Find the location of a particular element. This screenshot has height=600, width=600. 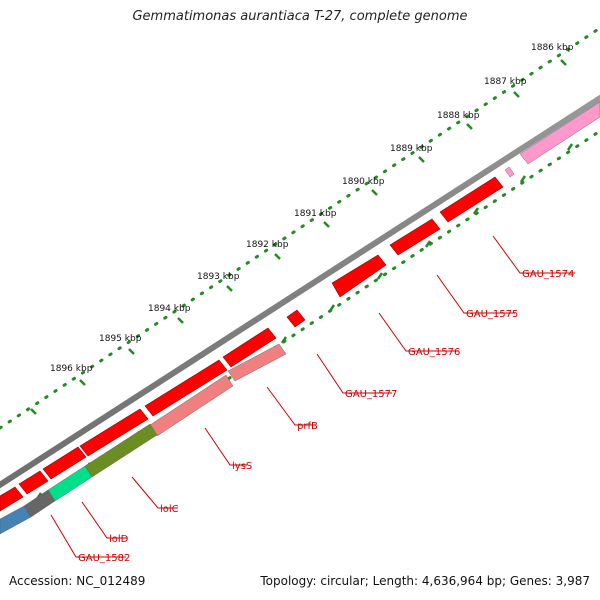

tick-label: 1886 kbp is located at coordinates (552, 48).